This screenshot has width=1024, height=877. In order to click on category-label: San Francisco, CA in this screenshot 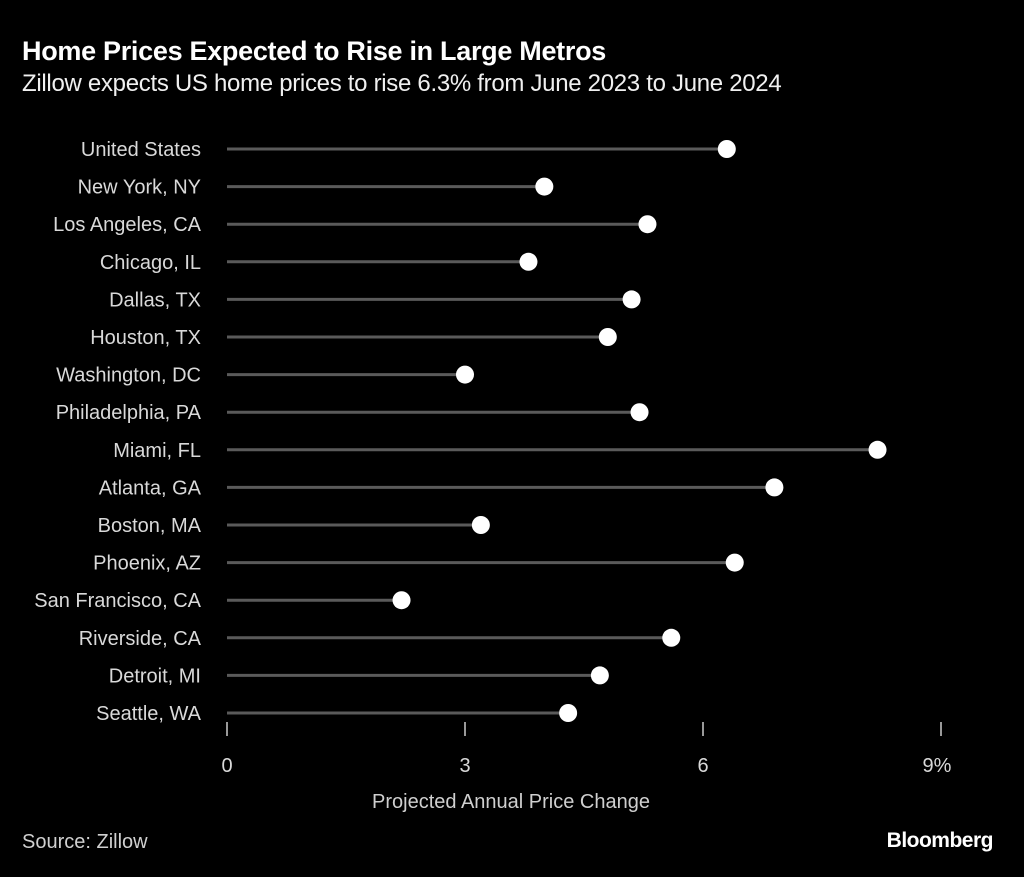, I will do `click(117, 601)`.